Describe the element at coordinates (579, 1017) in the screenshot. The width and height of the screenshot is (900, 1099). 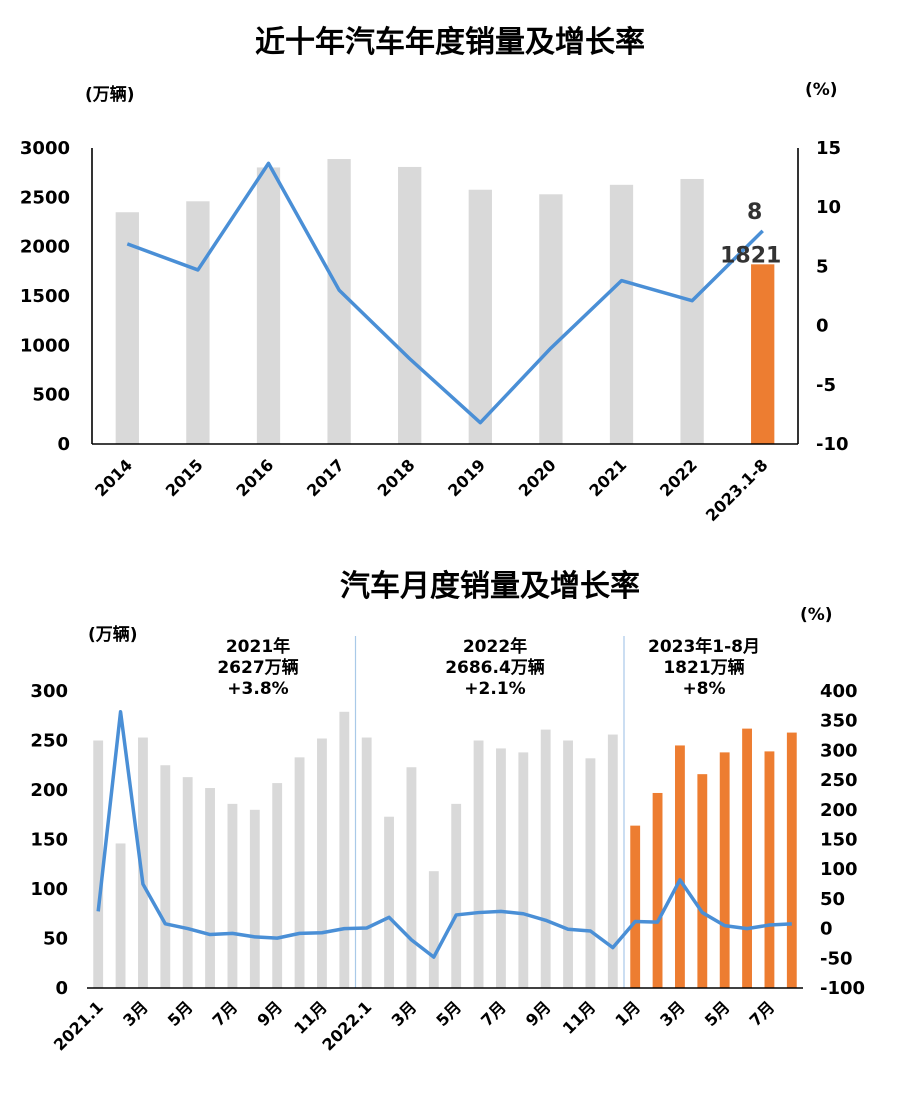
I see `chart2-x-tick: 11月` at that location.